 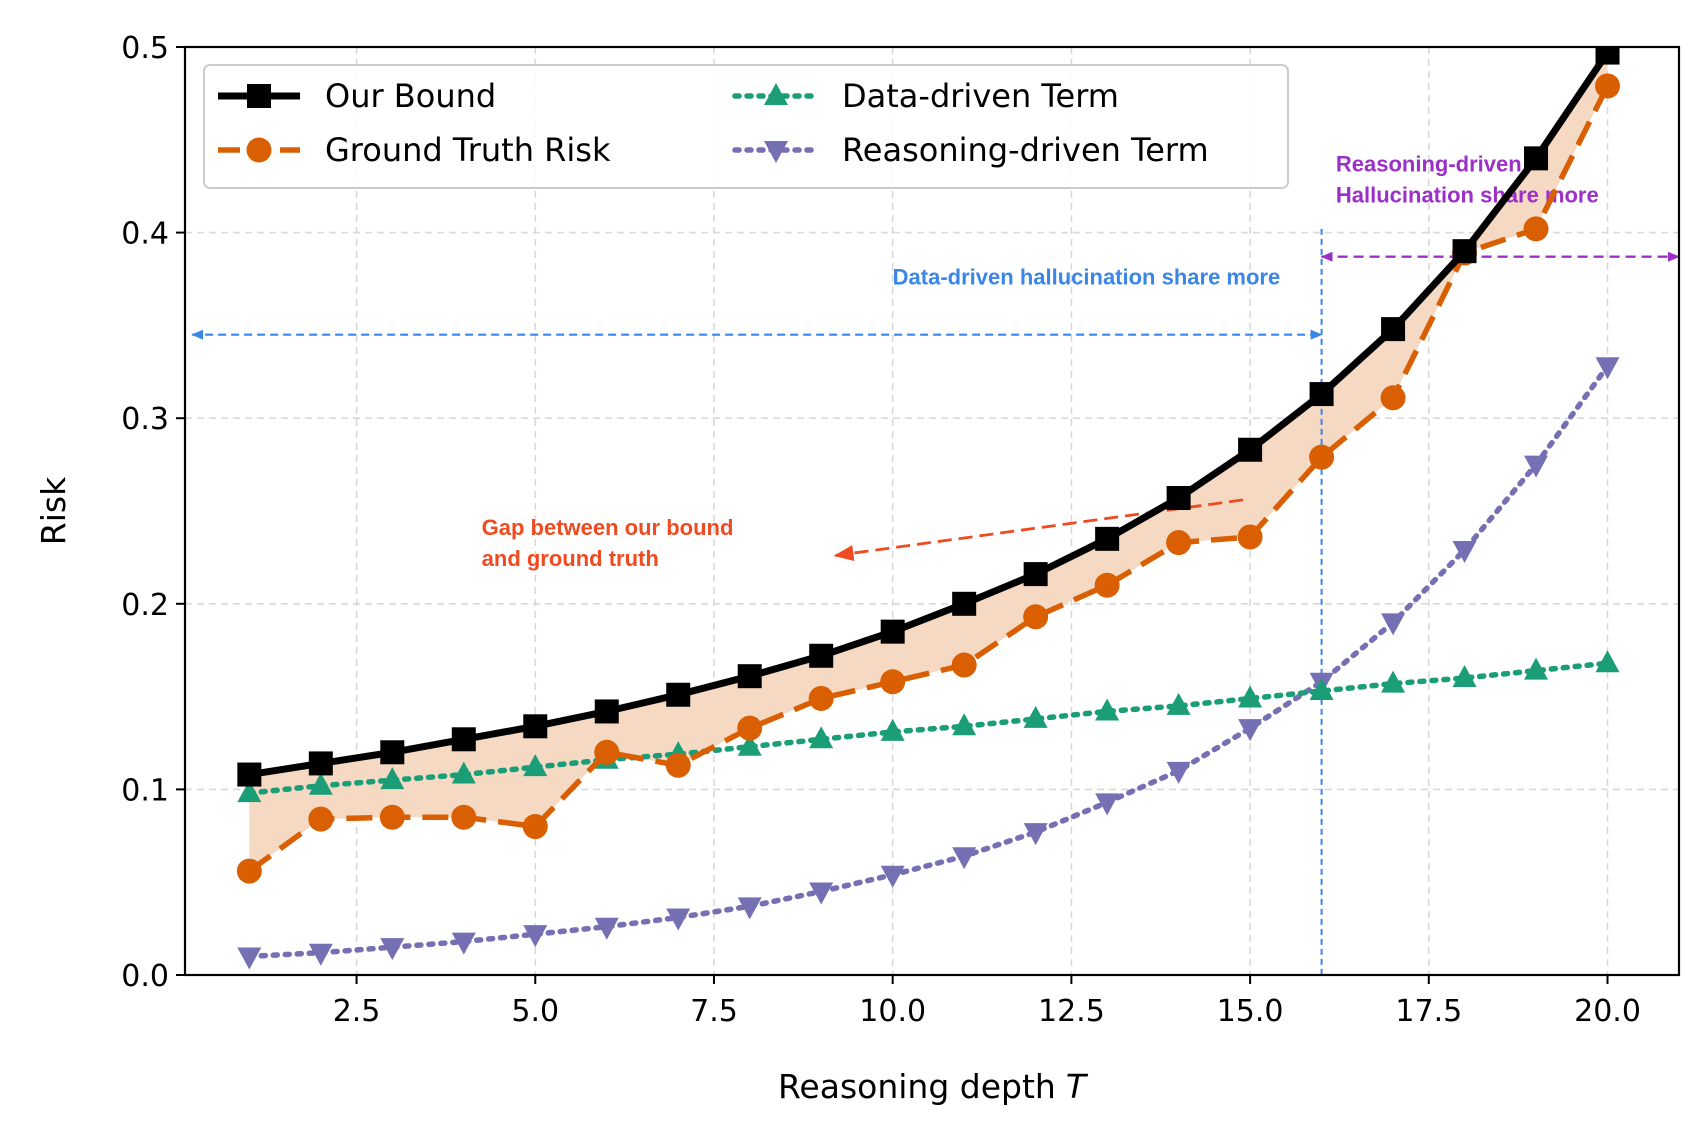 What do you see at coordinates (1429, 163) in the screenshot?
I see `reasoning-driven-annotation-line: Reasoning-driven` at bounding box center [1429, 163].